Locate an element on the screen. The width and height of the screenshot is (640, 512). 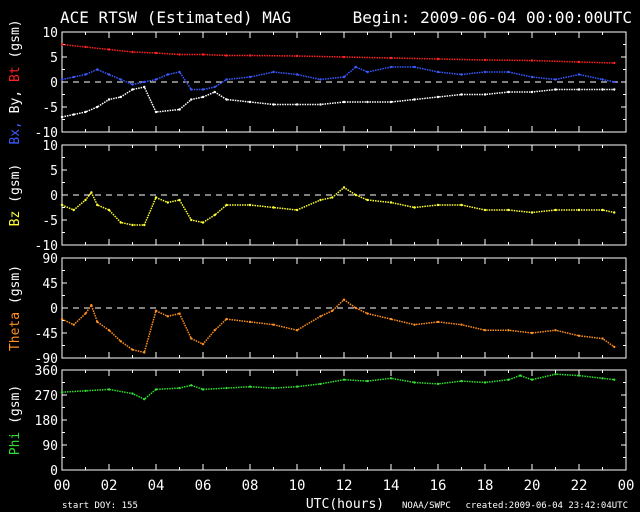
y-tick-label: 90 is located at coordinates (50, 446).